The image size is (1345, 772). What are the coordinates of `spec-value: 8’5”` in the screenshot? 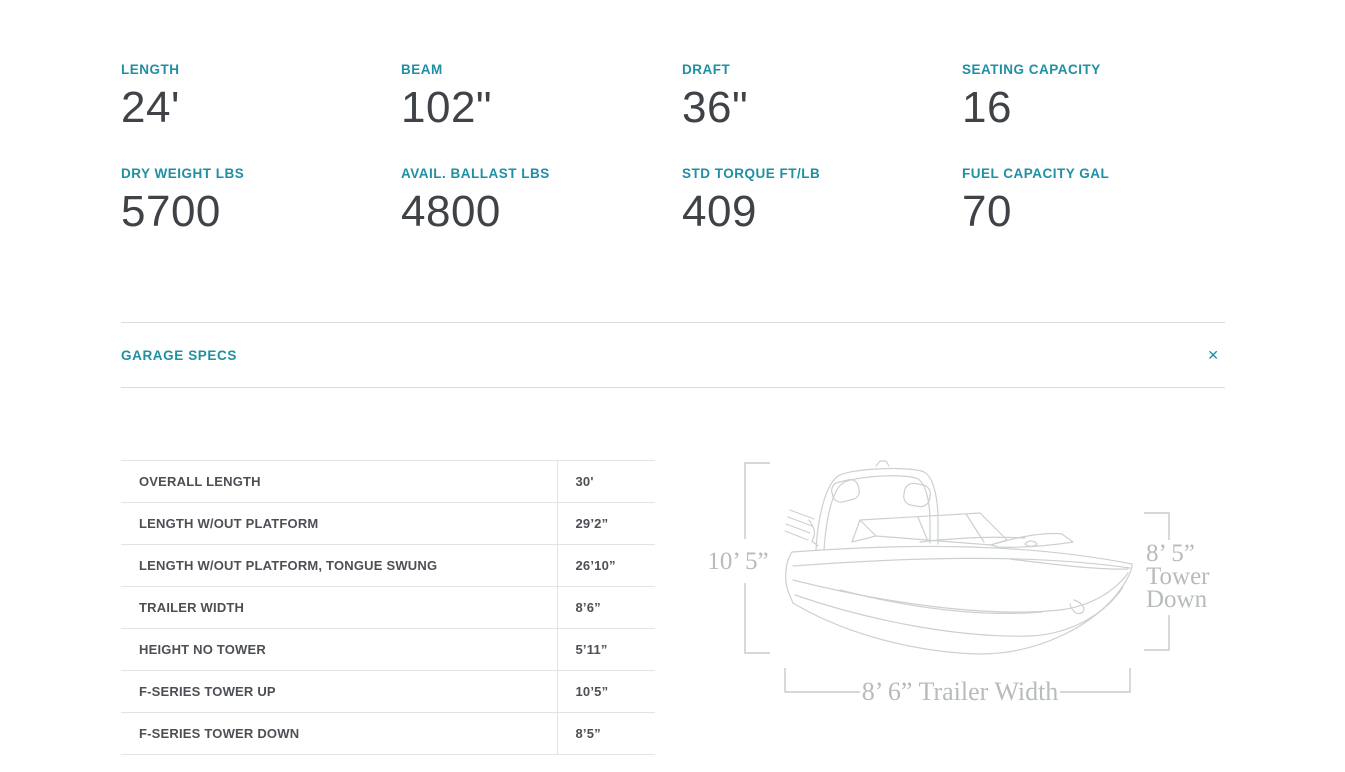 It's located at (605, 733).